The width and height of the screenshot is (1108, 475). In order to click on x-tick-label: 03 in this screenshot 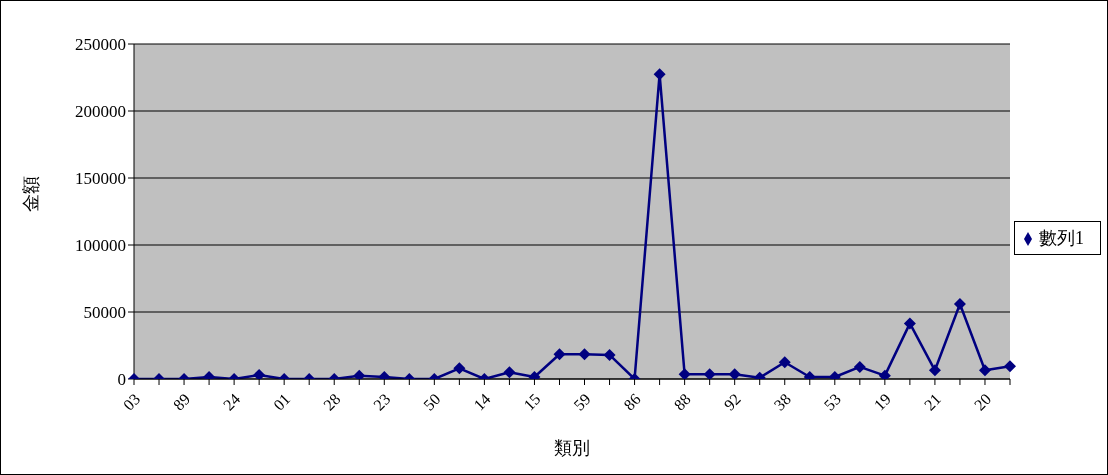, I will do `click(131, 402)`.